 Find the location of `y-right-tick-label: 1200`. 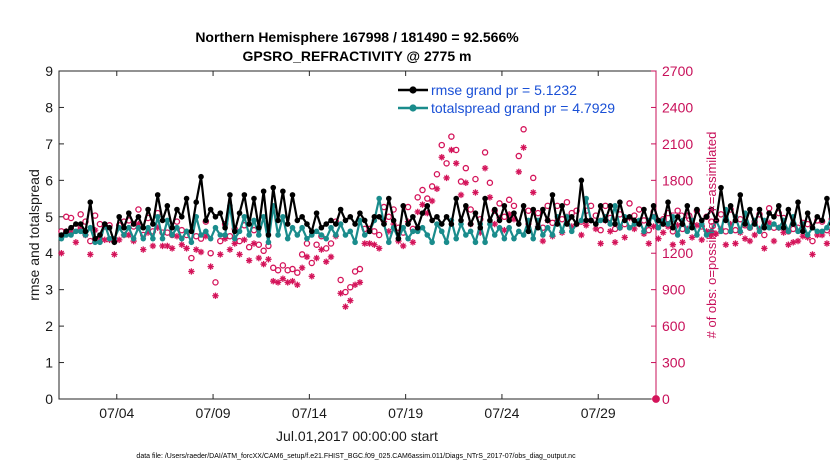

y-right-tick-label: 1200 is located at coordinates (677, 253).